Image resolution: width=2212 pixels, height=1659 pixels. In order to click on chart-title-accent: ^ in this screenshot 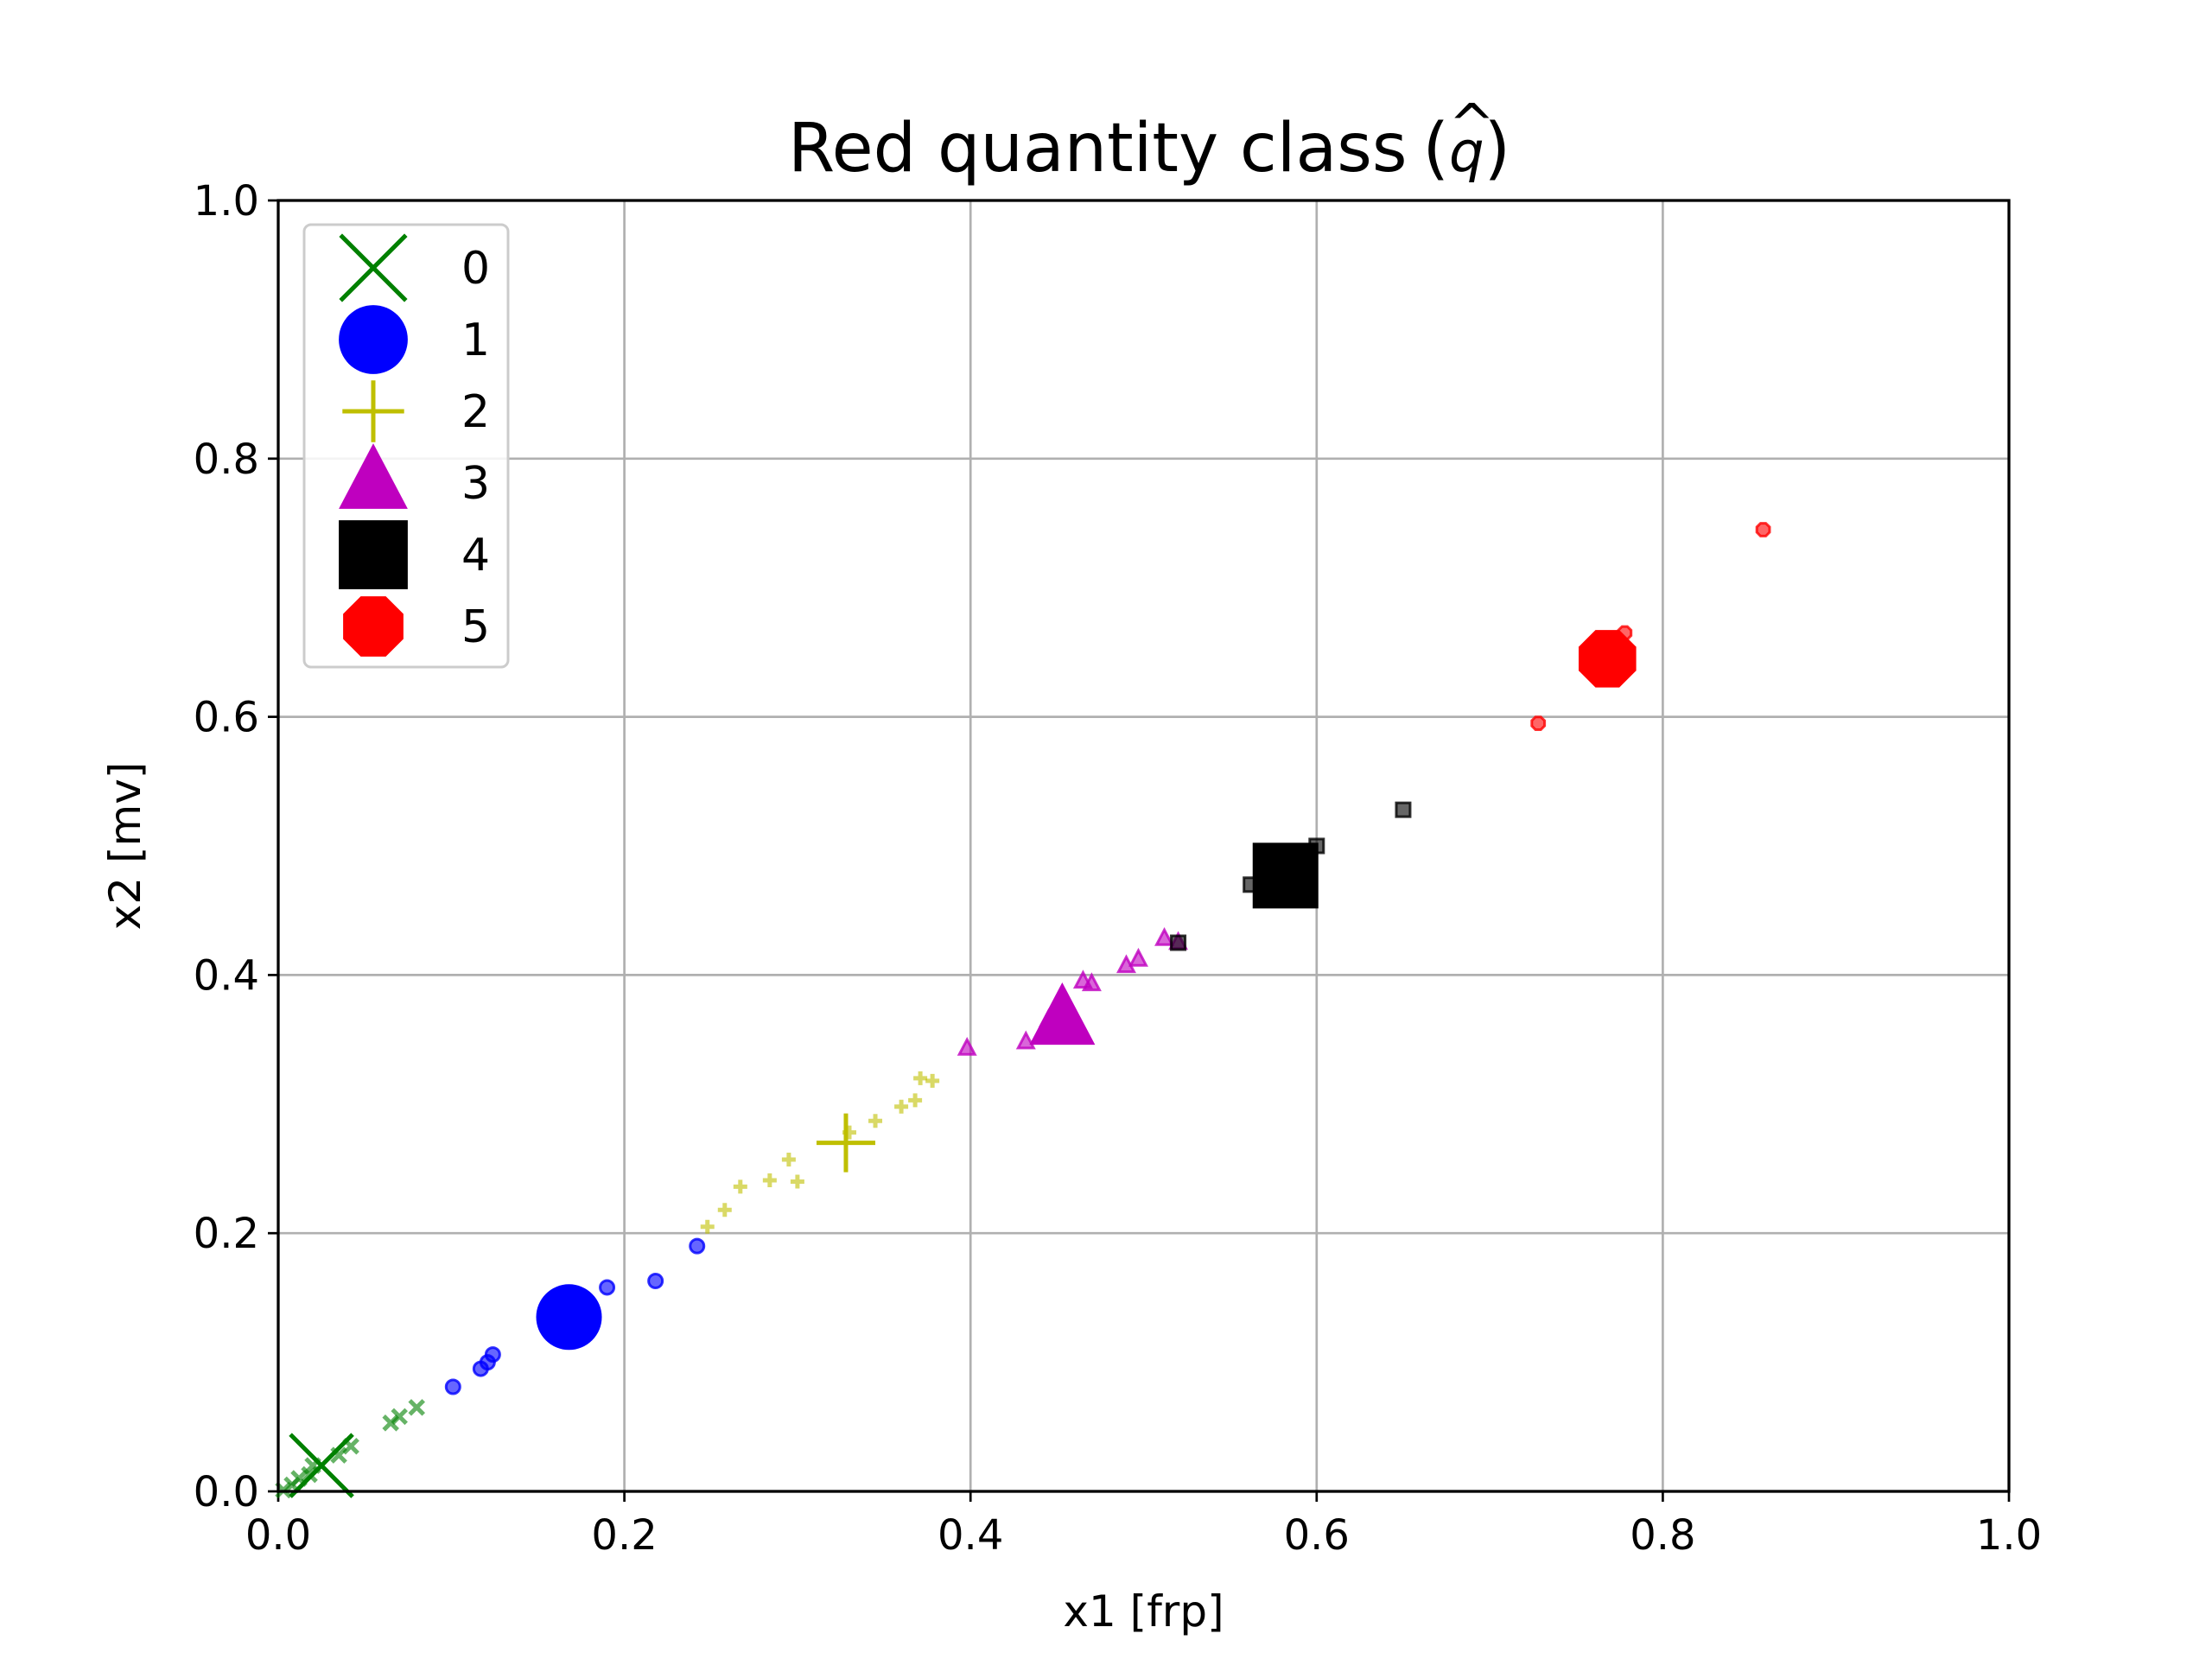, I will do `click(1471, 125)`.